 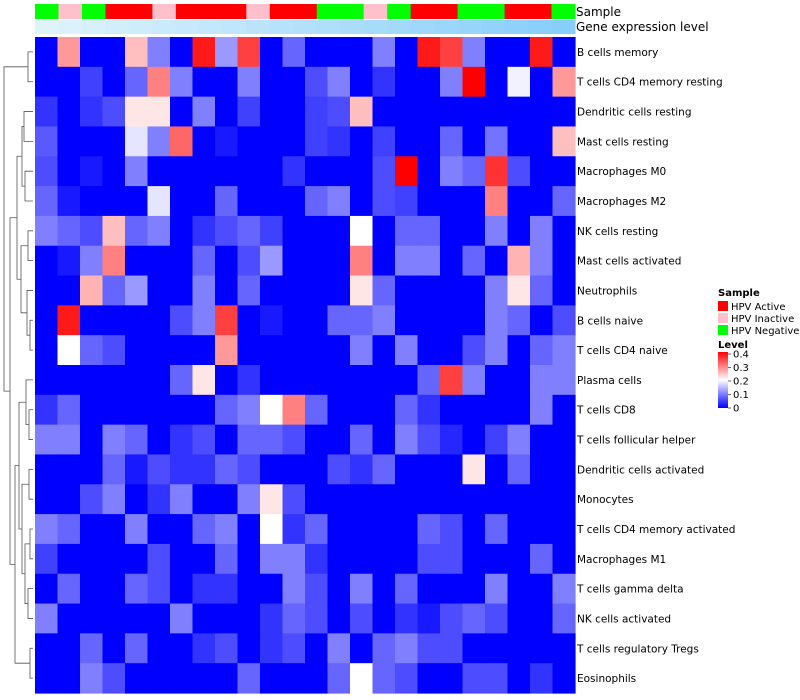 I want to click on row-label-b-cells-naive: B cells naive, so click(x=610, y=321).